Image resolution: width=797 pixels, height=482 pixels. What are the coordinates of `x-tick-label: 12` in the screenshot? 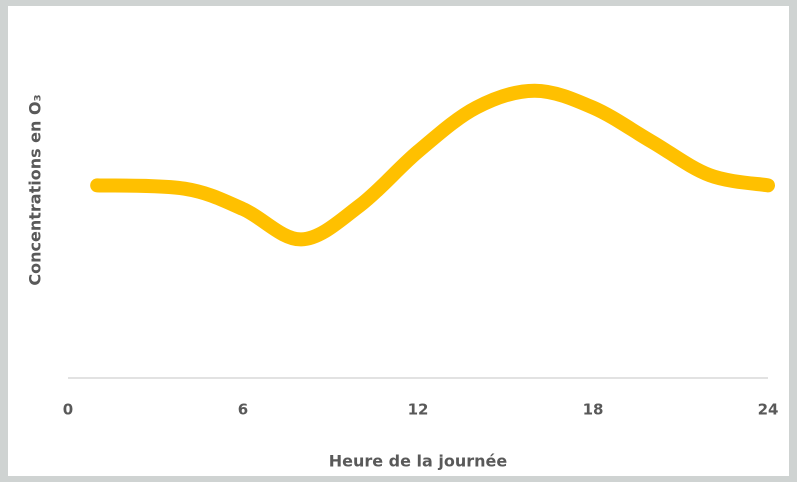 It's located at (418, 410).